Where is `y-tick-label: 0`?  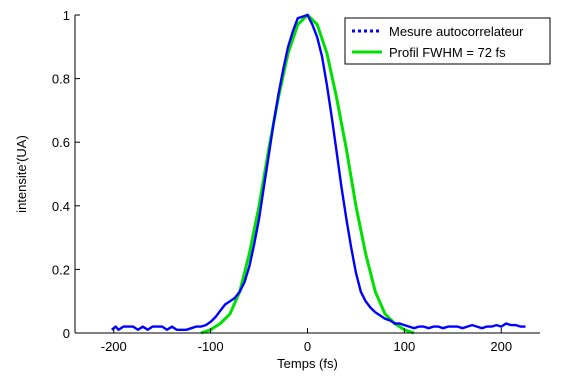 y-tick-label: 0 is located at coordinates (66, 333).